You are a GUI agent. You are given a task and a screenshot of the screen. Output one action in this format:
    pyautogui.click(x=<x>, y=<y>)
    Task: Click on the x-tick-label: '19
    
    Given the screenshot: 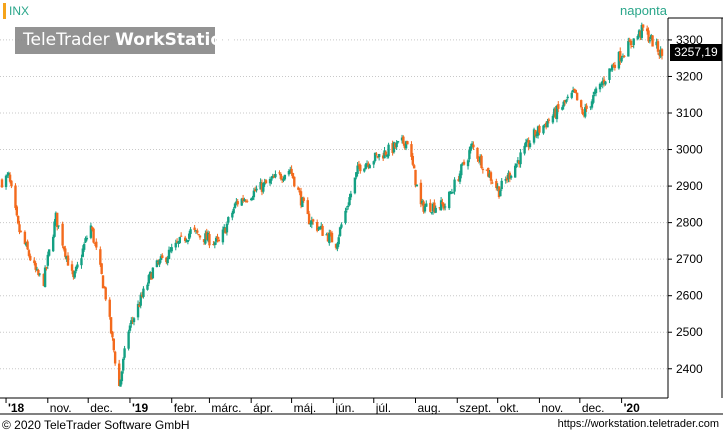 What is the action you would take?
    pyautogui.click(x=140, y=408)
    